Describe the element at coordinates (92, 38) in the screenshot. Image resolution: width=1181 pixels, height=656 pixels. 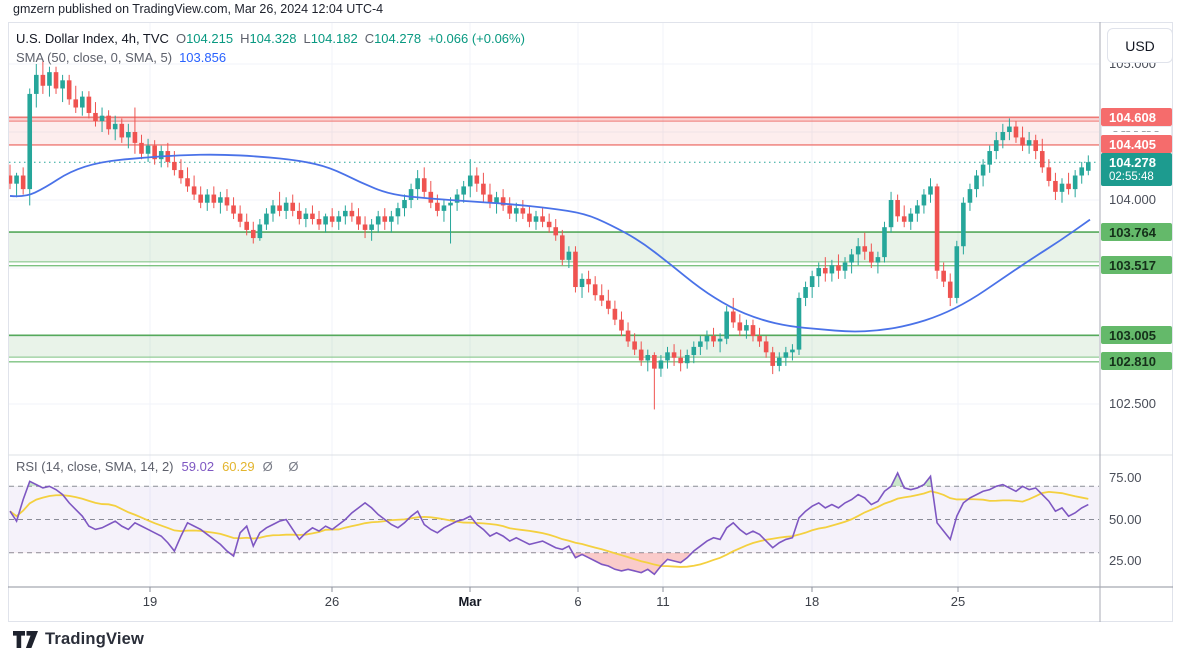
I see `symbol-title: U.S. Dollar Index, 4h, TVC` at that location.